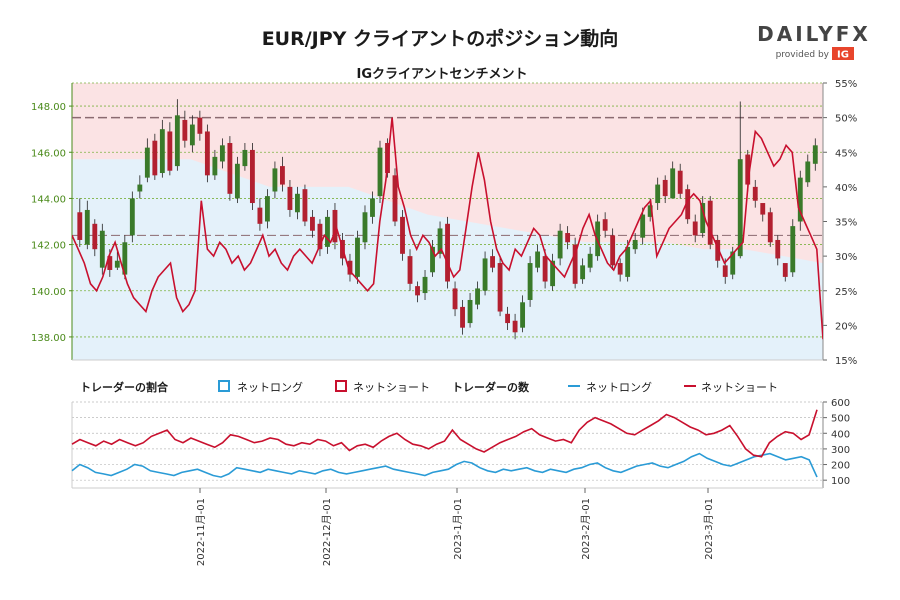 Image resolution: width=900 pixels, height=600 pixels. Describe the element at coordinates (440, 38) in the screenshot. I see `page-title: EUR/JPY クライアントのポジション動向` at that location.